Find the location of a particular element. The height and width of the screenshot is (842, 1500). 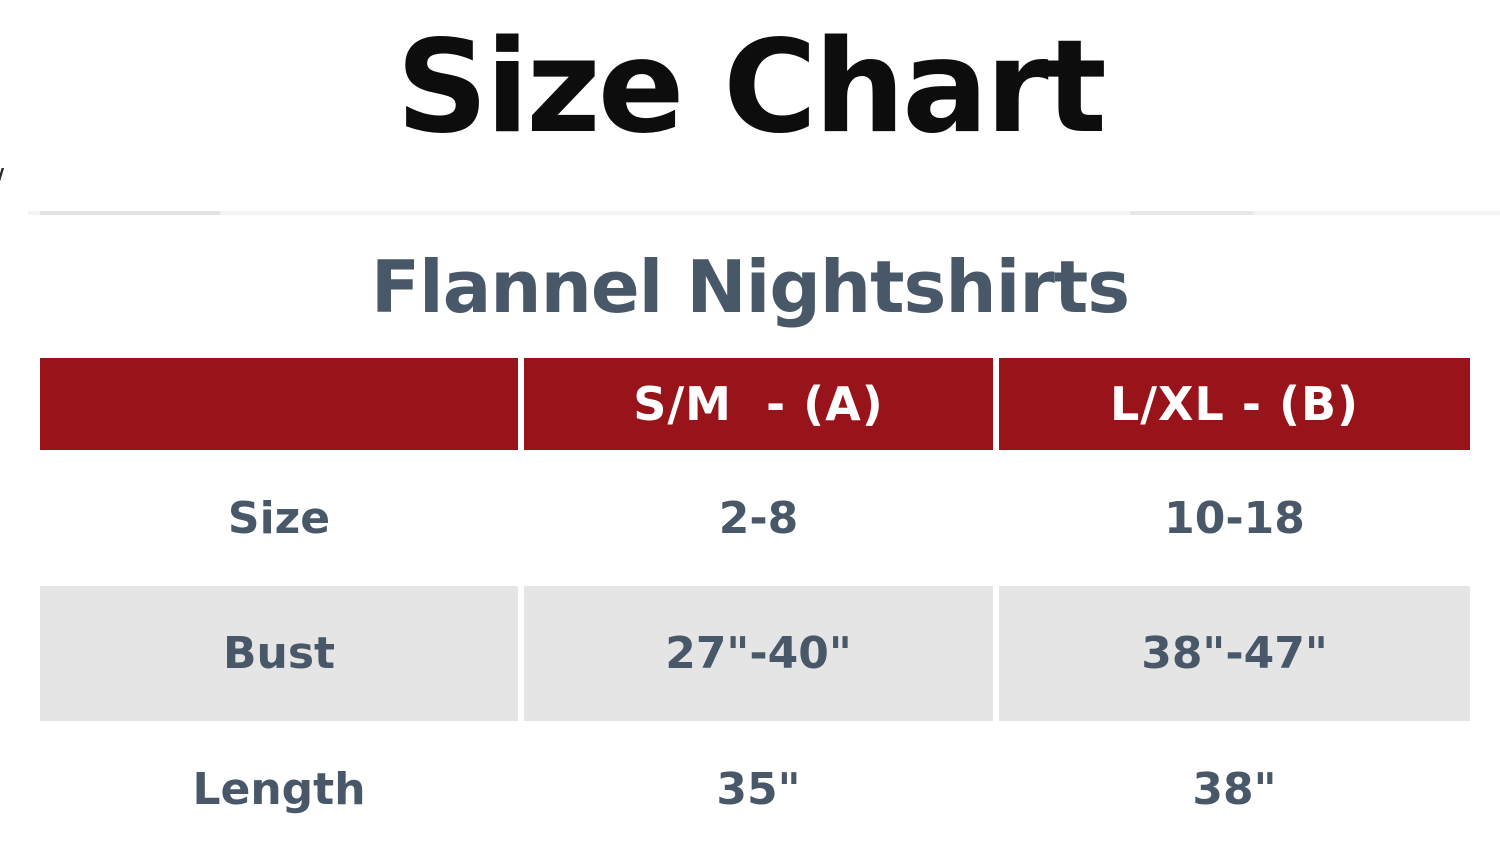

cell-bust-lxl: 38"-47" is located at coordinates (1234, 653).